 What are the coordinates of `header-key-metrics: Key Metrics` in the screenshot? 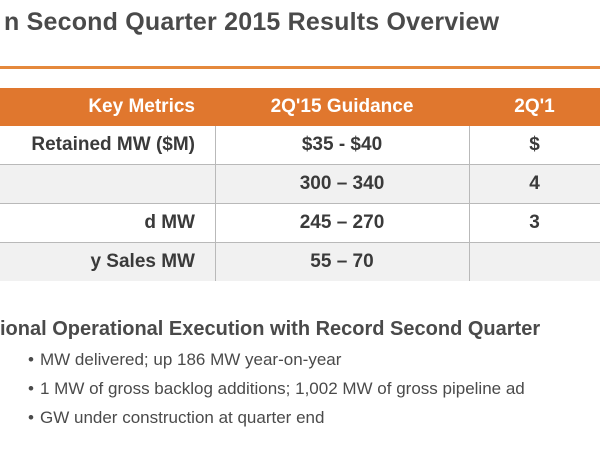 It's located at (141, 106).